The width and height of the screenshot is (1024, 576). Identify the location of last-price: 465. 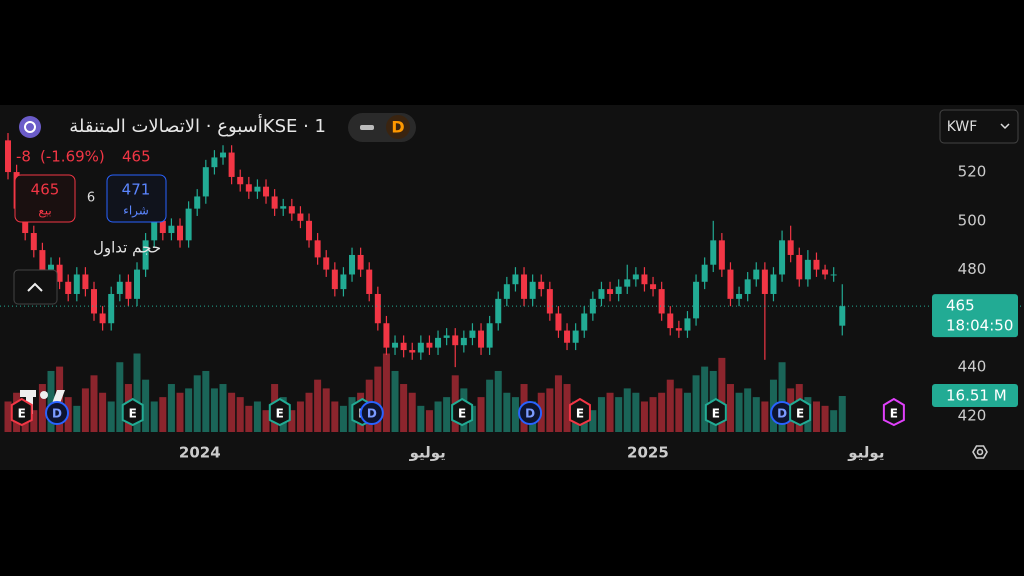
(136, 157).